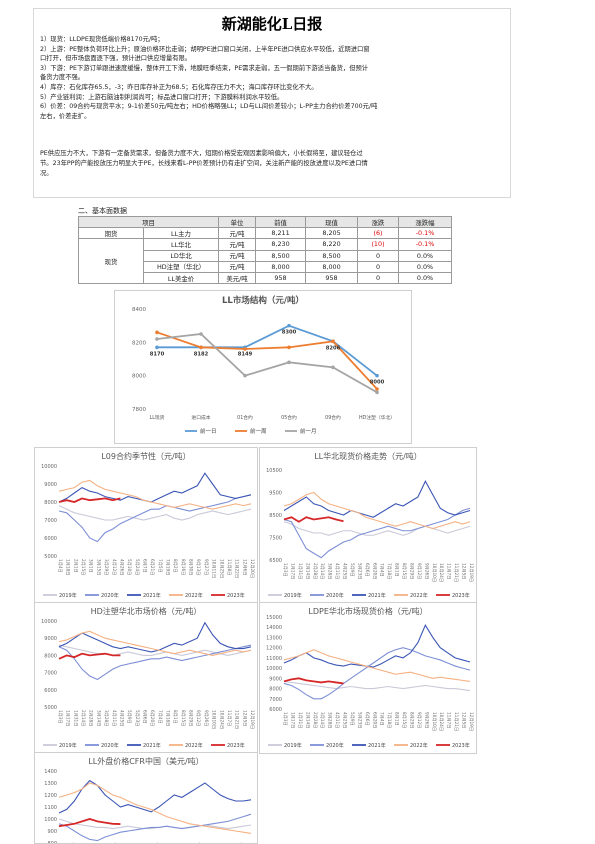  Describe the element at coordinates (139, 343) in the screenshot. I see `y-tick-label: 8200` at that location.